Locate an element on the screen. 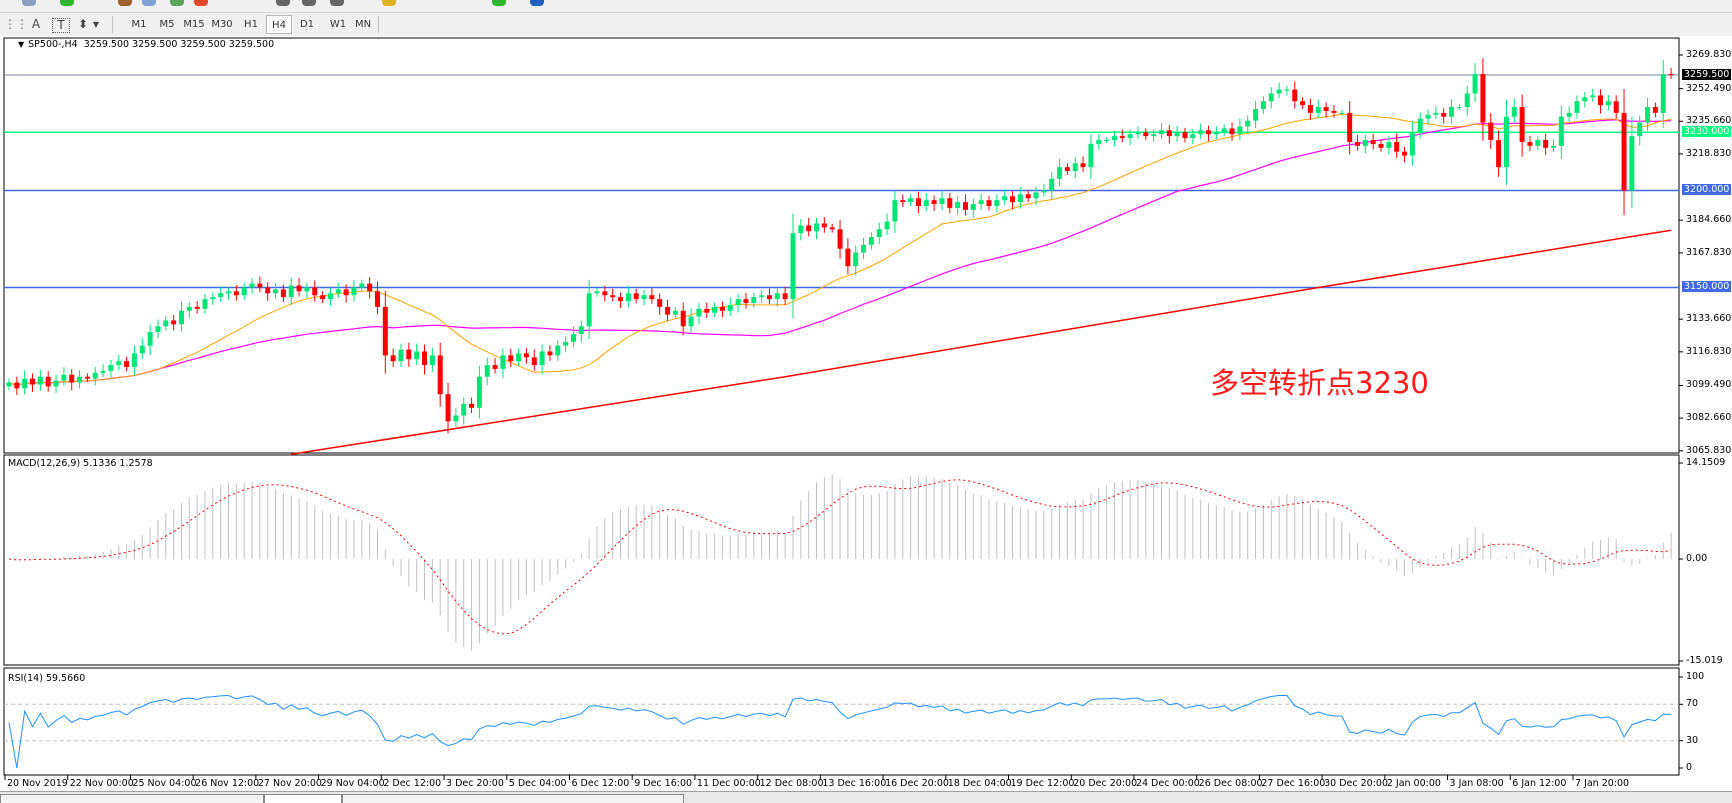  chart-tab is located at coordinates (513, 798).